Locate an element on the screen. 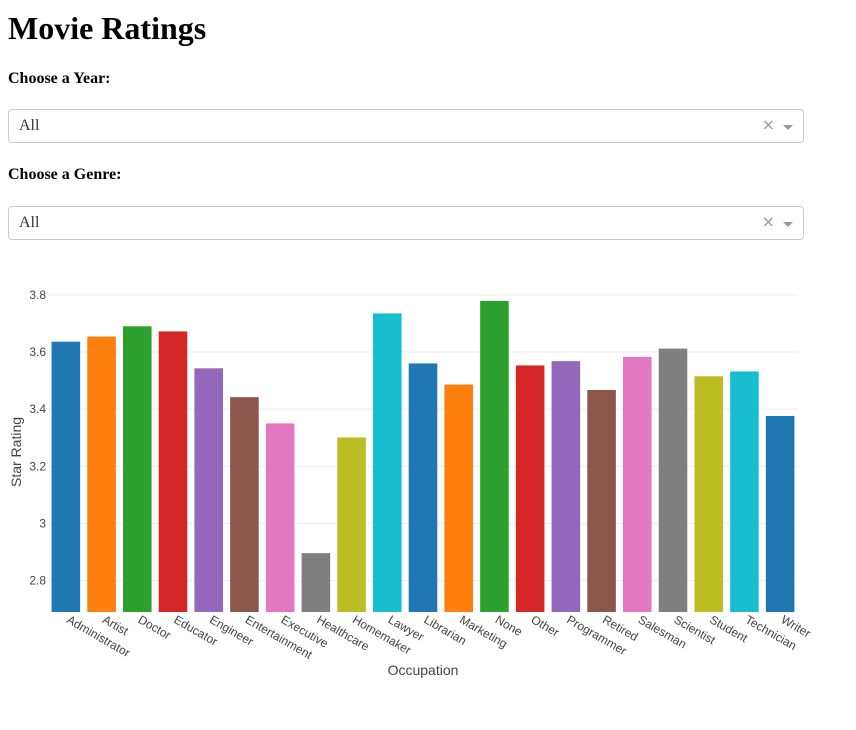  genre-label: Choose a Genre: is located at coordinates (65, 174).